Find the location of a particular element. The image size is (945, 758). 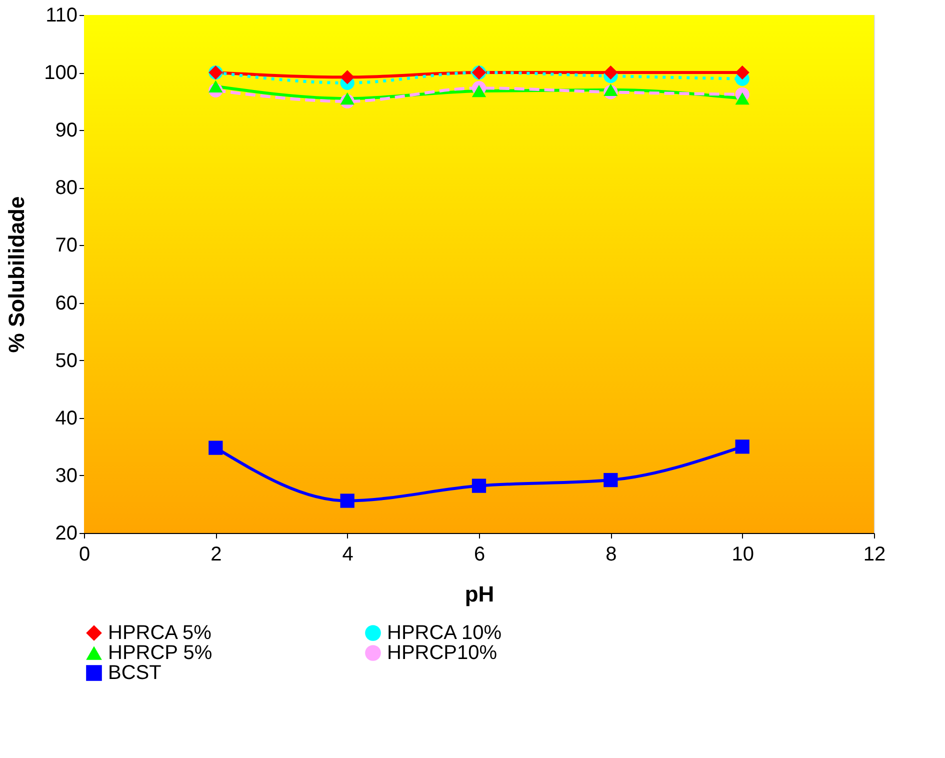

y-tick-label: 50 is located at coordinates (66, 361).